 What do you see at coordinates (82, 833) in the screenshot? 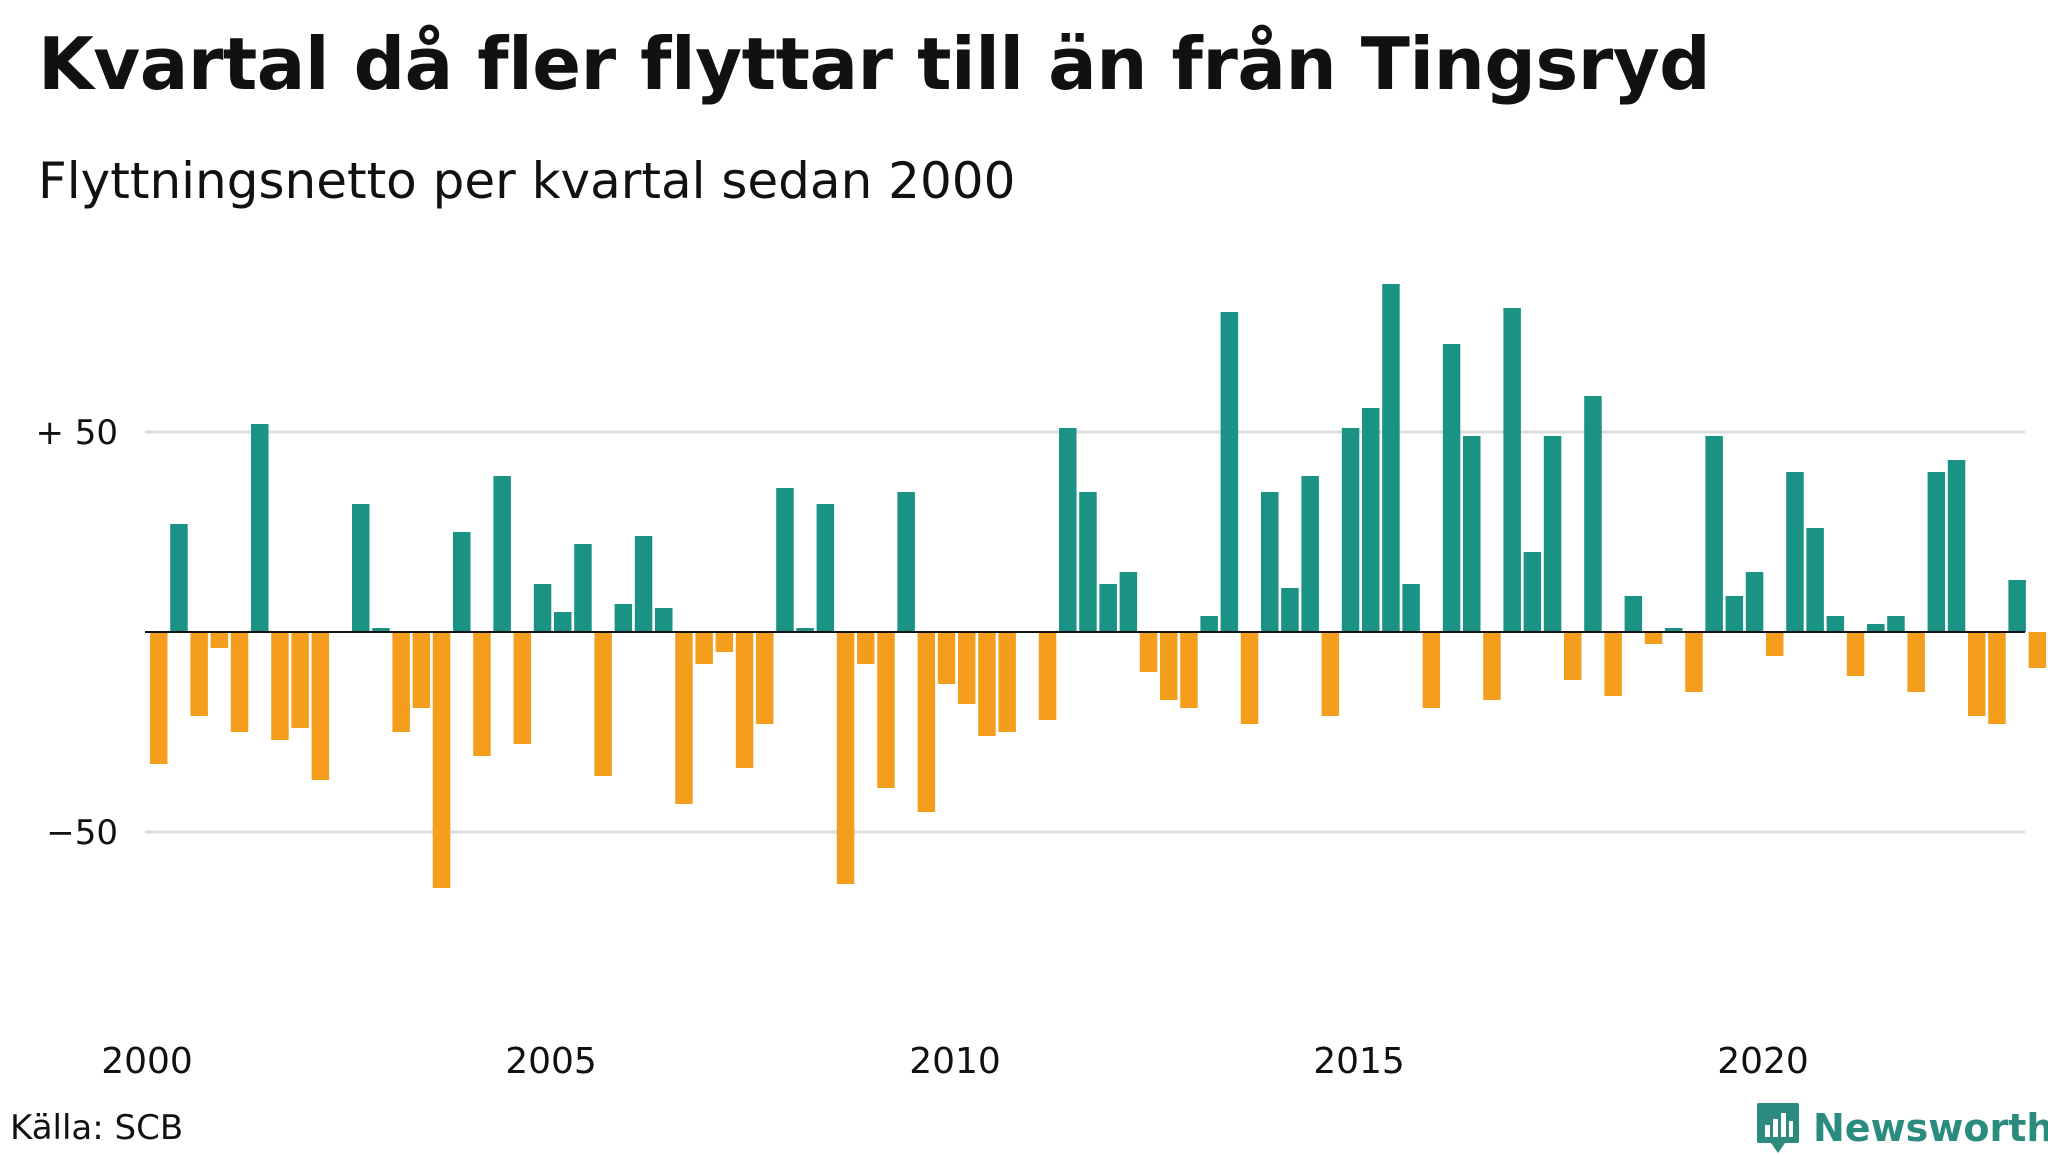
I see `y-tick-label: −50` at bounding box center [82, 833].